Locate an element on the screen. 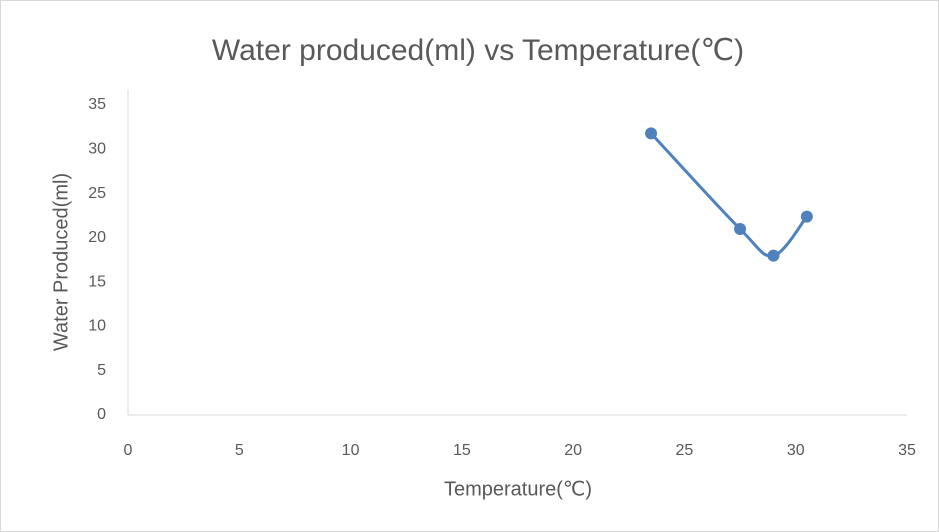 The width and height of the screenshot is (939, 532). y-axis-label: Water Produced(ml) is located at coordinates (61, 262).